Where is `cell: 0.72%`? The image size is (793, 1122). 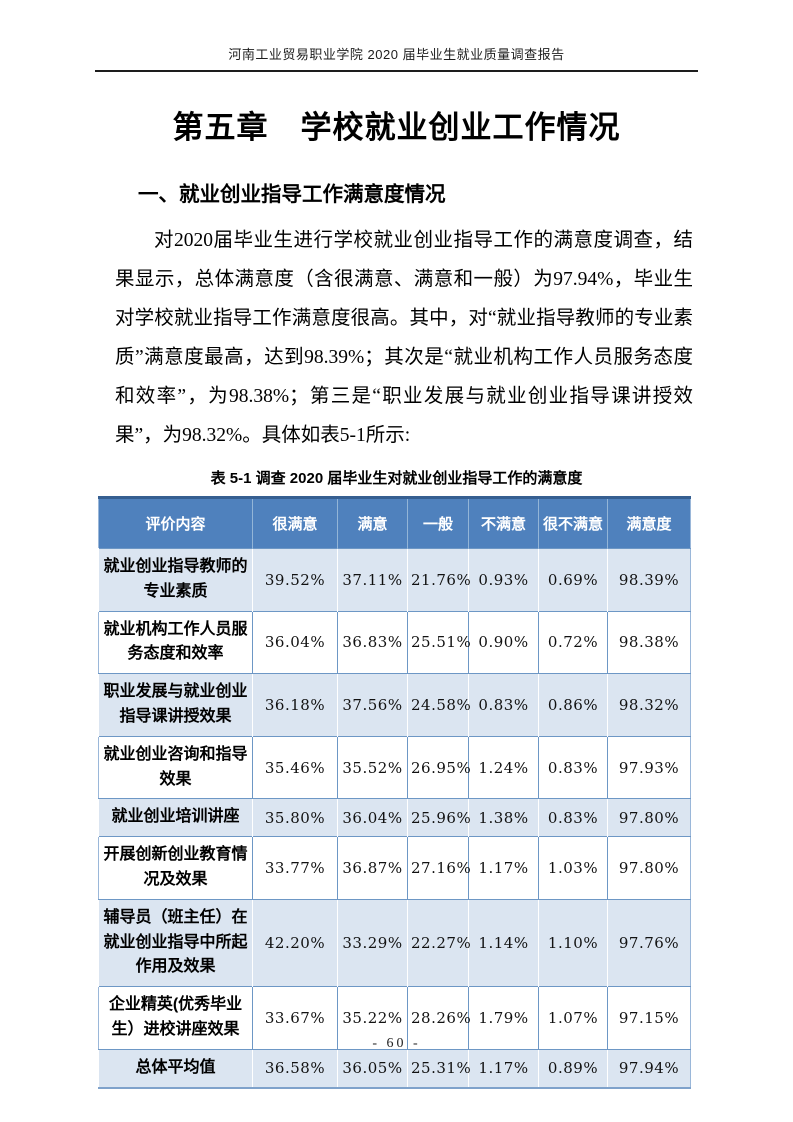 cell: 0.72% is located at coordinates (573, 642).